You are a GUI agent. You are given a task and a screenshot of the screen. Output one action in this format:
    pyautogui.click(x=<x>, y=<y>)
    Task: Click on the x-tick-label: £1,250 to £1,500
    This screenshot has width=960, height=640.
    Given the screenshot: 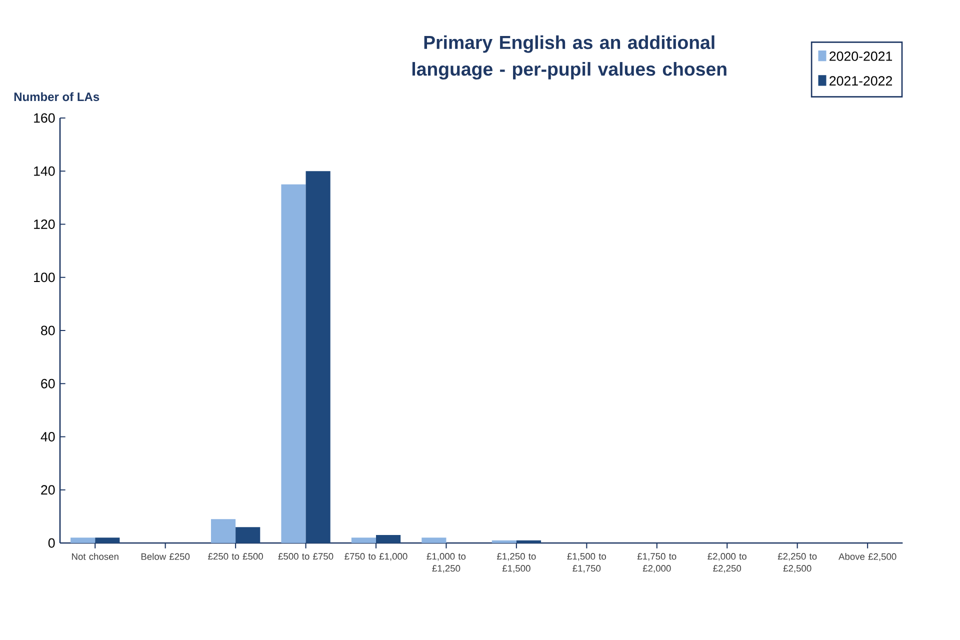 What is the action you would take?
    pyautogui.click(x=516, y=563)
    